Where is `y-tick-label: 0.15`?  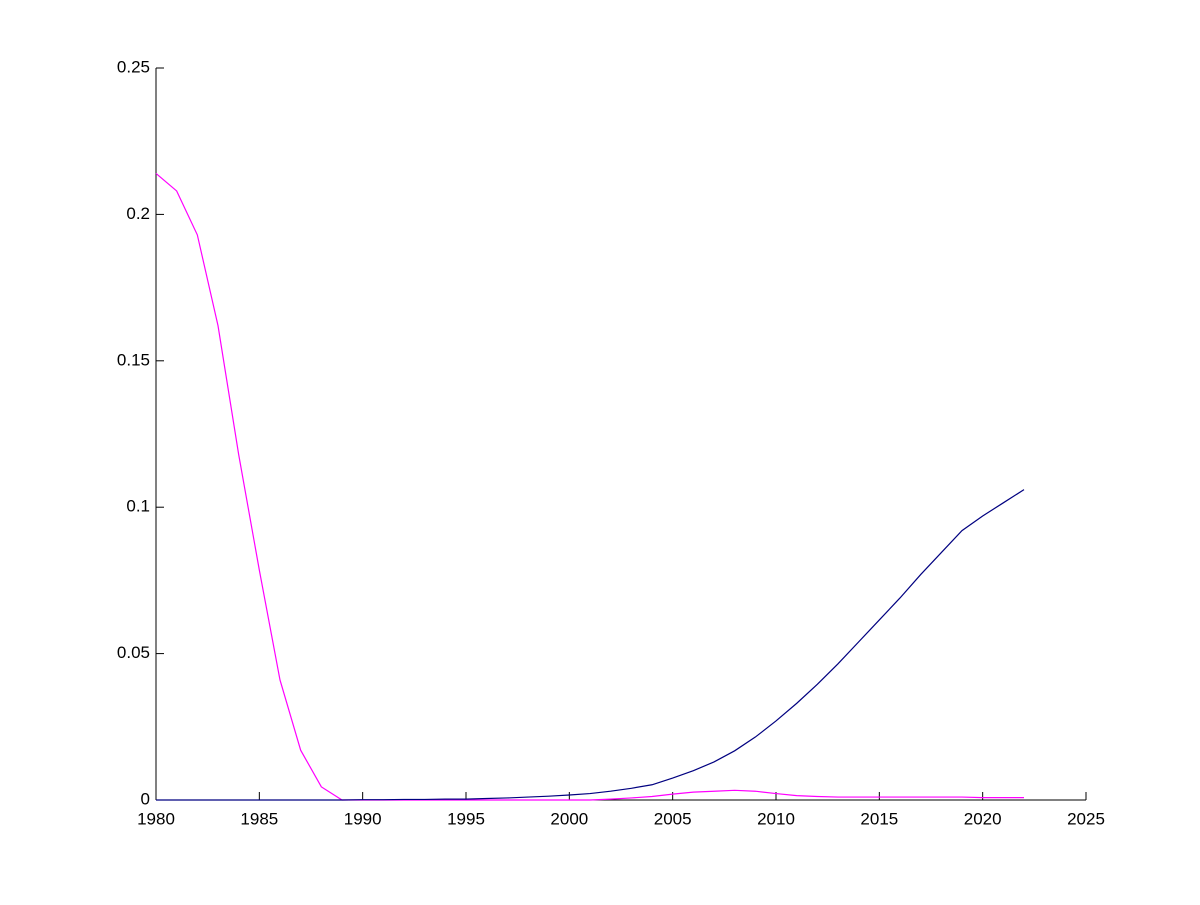 y-tick-label: 0.15 is located at coordinates (133, 359).